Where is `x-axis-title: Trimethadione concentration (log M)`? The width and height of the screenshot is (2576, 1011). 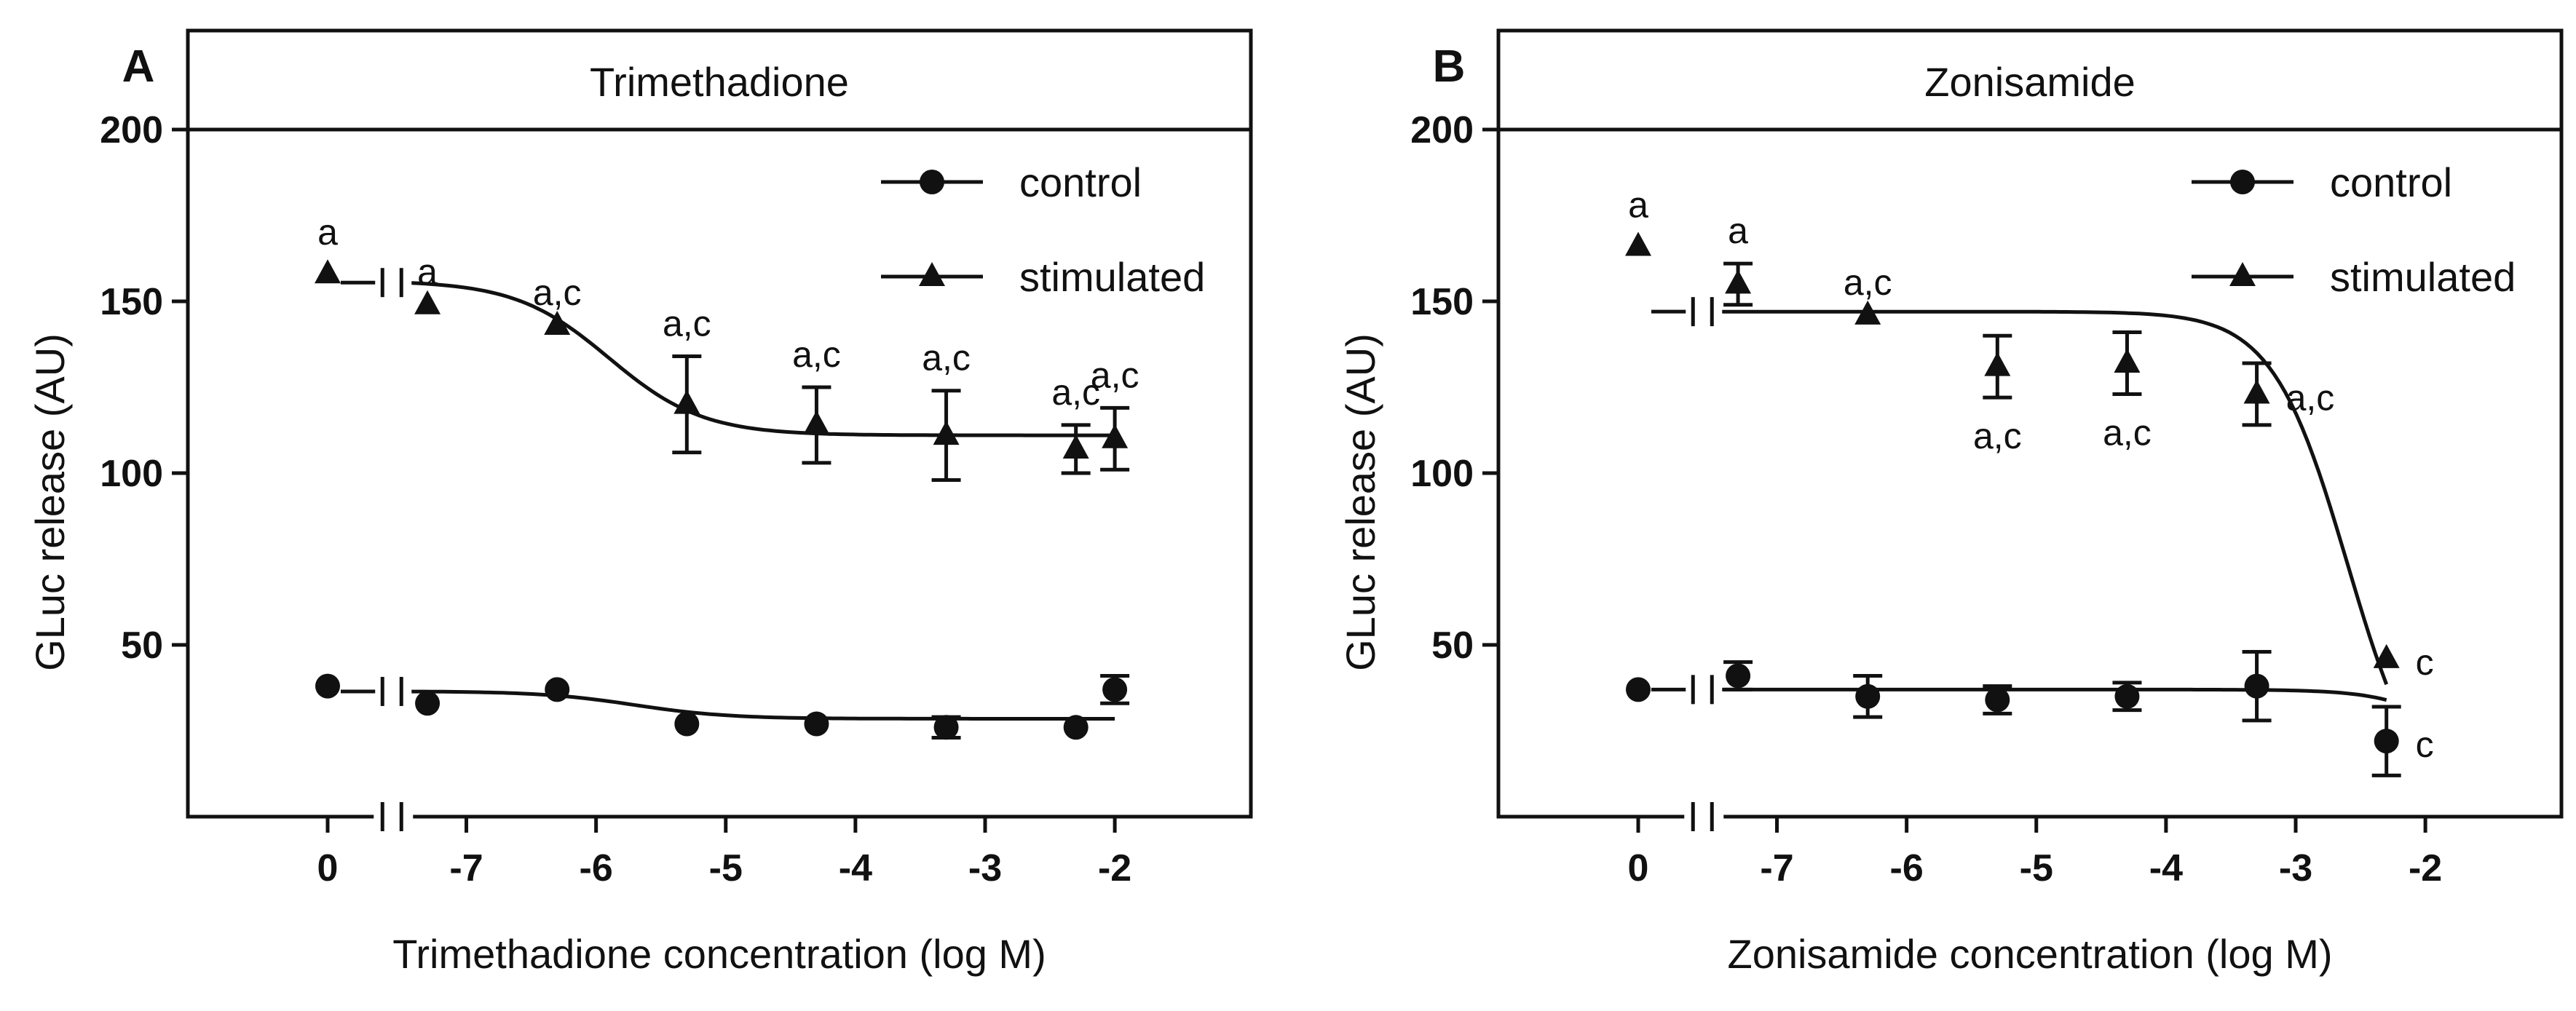
x-axis-title: Trimethadione concentration (log M) is located at coordinates (719, 954).